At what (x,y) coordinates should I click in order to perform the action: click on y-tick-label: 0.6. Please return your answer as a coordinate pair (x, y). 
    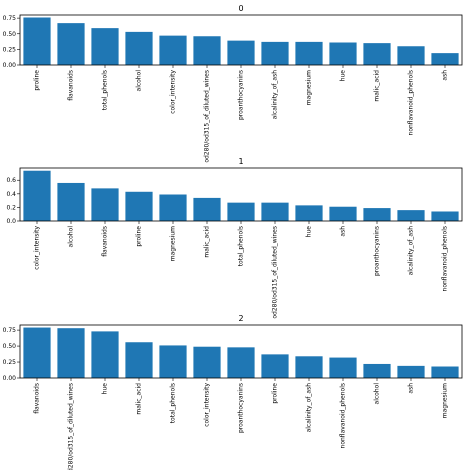
    Looking at the image, I should click on (11, 180).